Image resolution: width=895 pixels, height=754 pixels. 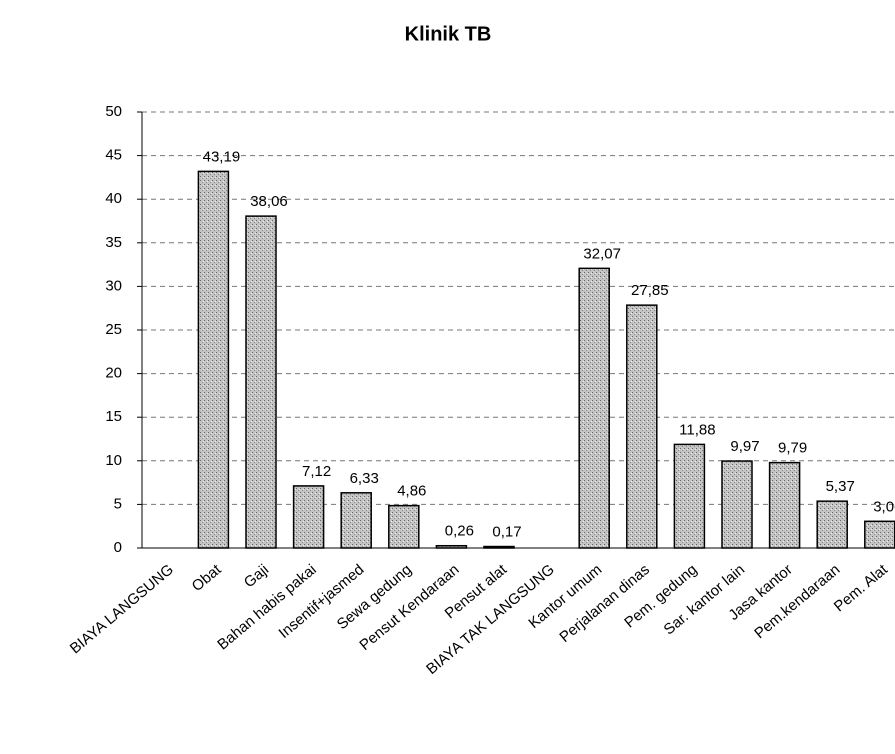 I want to click on value-label: 32,07, so click(x=602, y=253).